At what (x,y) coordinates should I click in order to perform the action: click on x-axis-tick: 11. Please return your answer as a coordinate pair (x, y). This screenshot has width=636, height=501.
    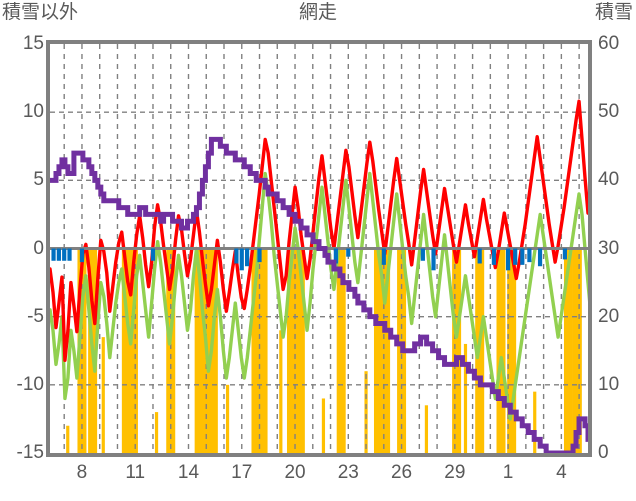
    Looking at the image, I should click on (135, 472).